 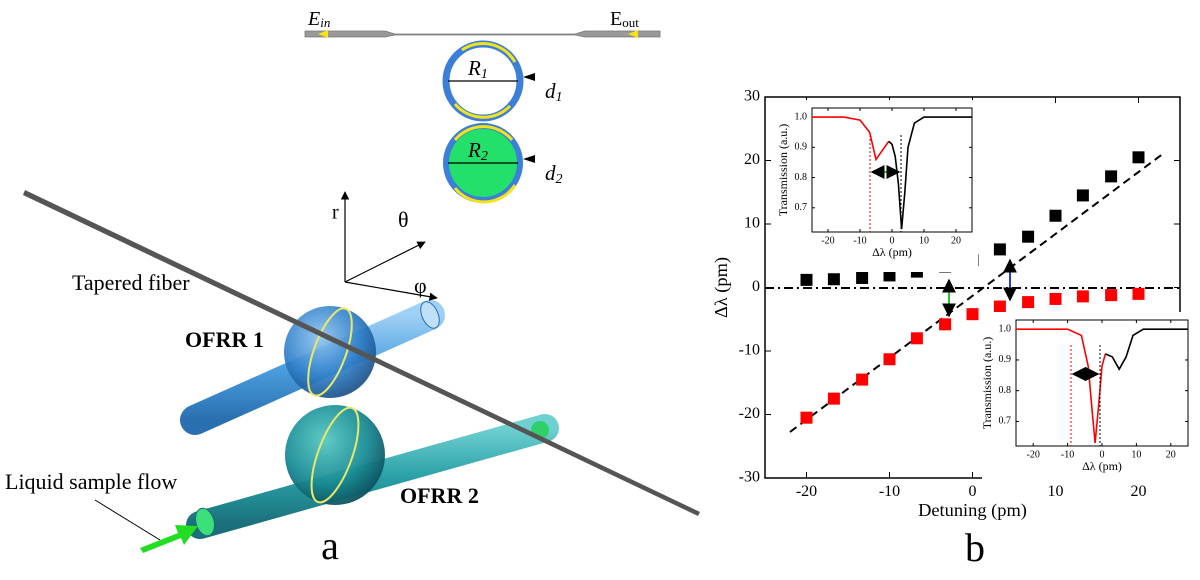 What do you see at coordinates (749, 413) in the screenshot?
I see `y-tick-label: -20` at bounding box center [749, 413].